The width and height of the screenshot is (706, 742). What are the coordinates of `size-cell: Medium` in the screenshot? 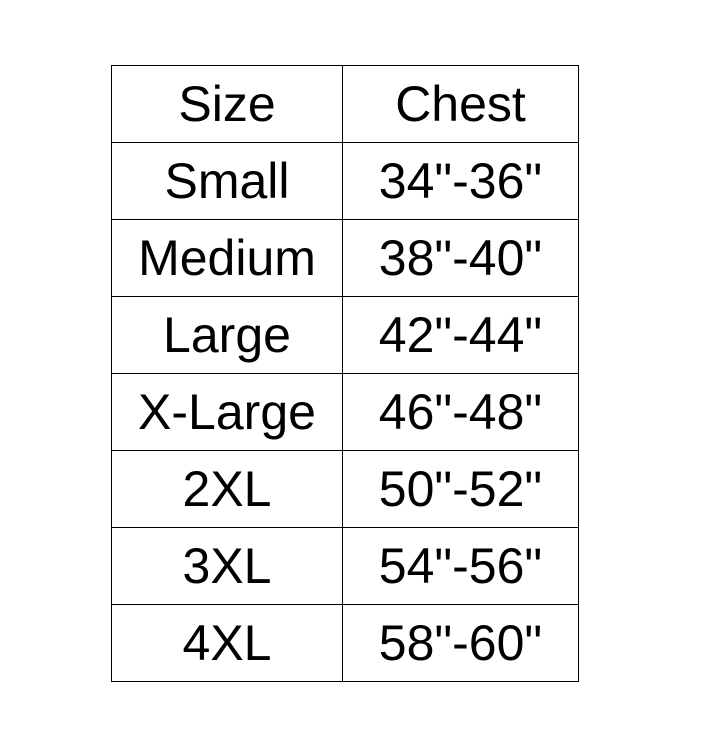 It's located at (227, 258).